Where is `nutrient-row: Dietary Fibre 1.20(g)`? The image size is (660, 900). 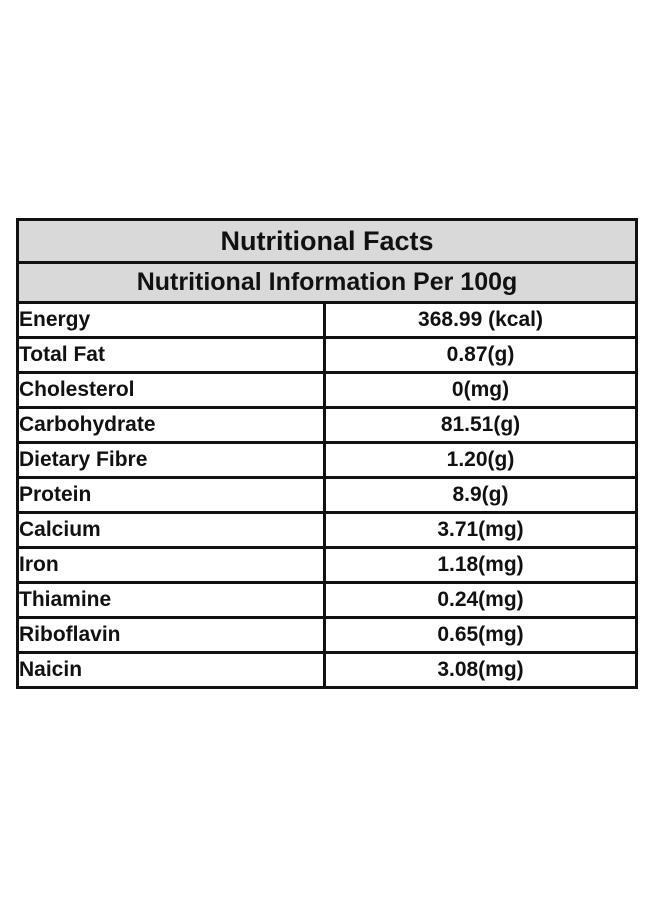 nutrient-row: Dietary Fibre 1.20(g) is located at coordinates (327, 460).